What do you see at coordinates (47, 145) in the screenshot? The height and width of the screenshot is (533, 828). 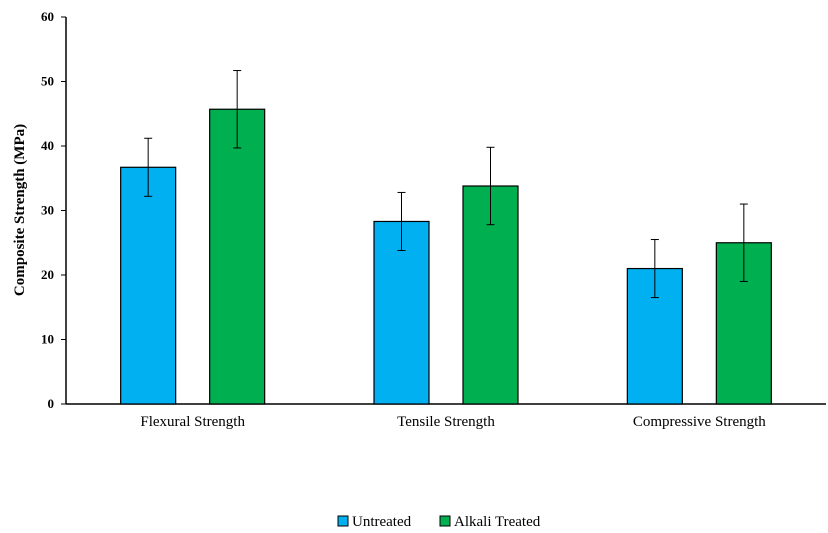 I see `y-tick-label: 40` at bounding box center [47, 145].